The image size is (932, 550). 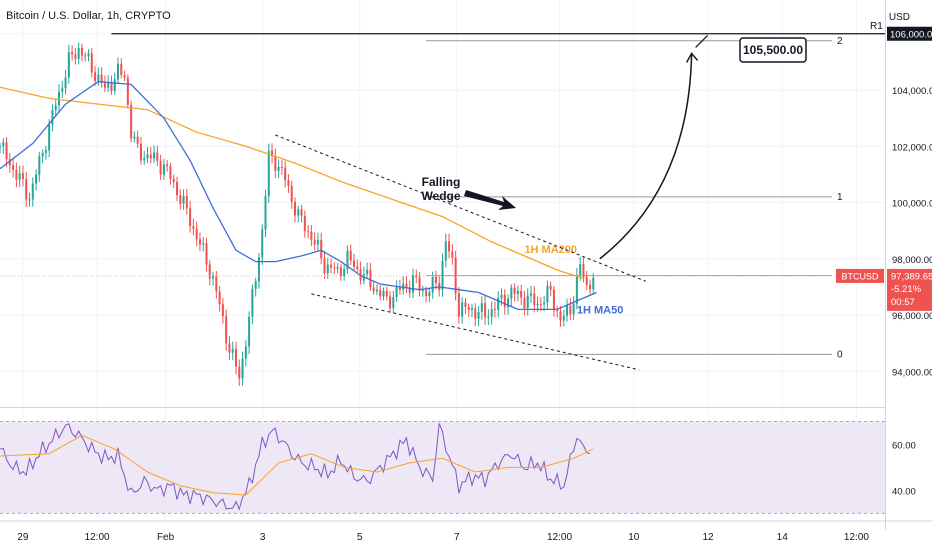 What do you see at coordinates (646, 156) in the screenshot?
I see `projection-curve` at bounding box center [646, 156].